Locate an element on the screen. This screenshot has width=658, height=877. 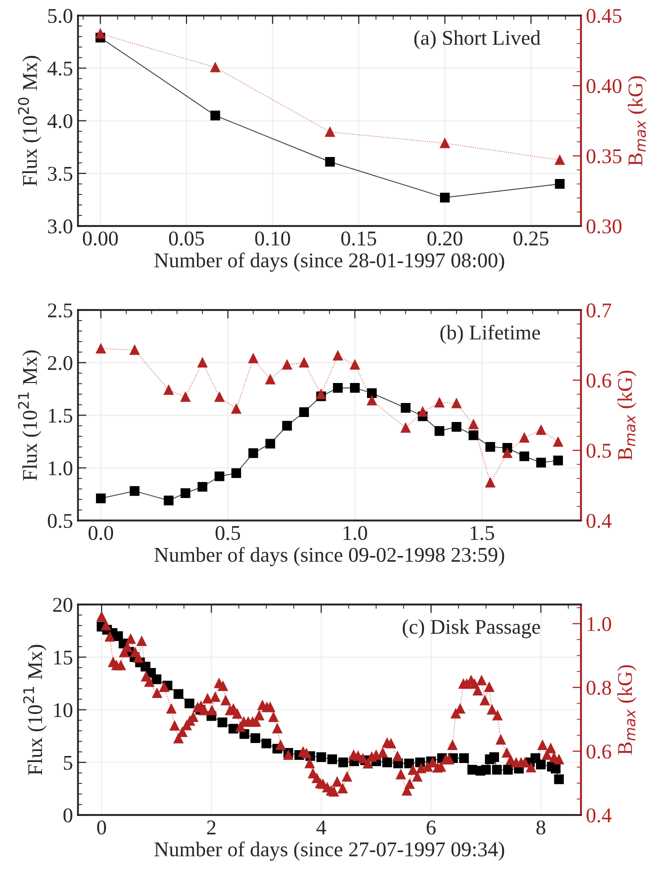
x-tick-label: 0.5 is located at coordinates (228, 533).